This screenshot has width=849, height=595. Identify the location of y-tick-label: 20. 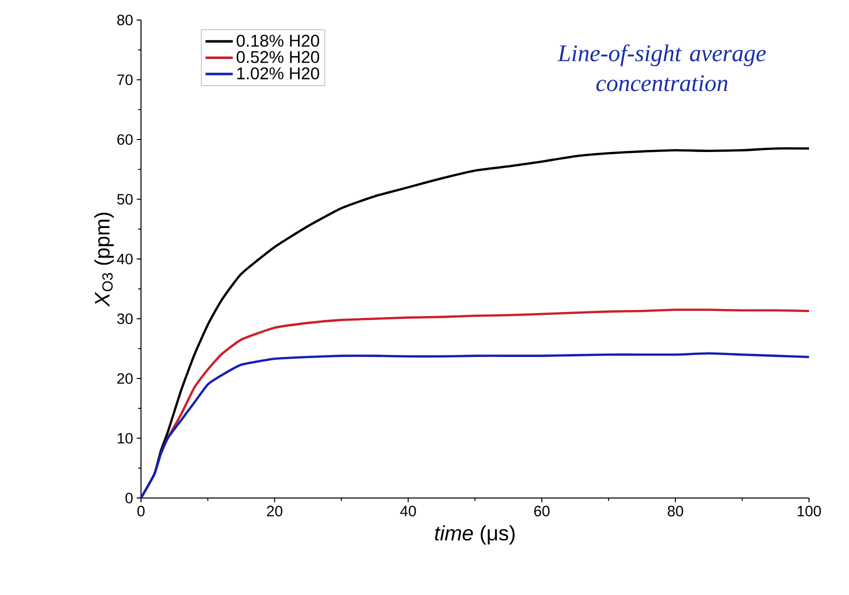
(125, 378).